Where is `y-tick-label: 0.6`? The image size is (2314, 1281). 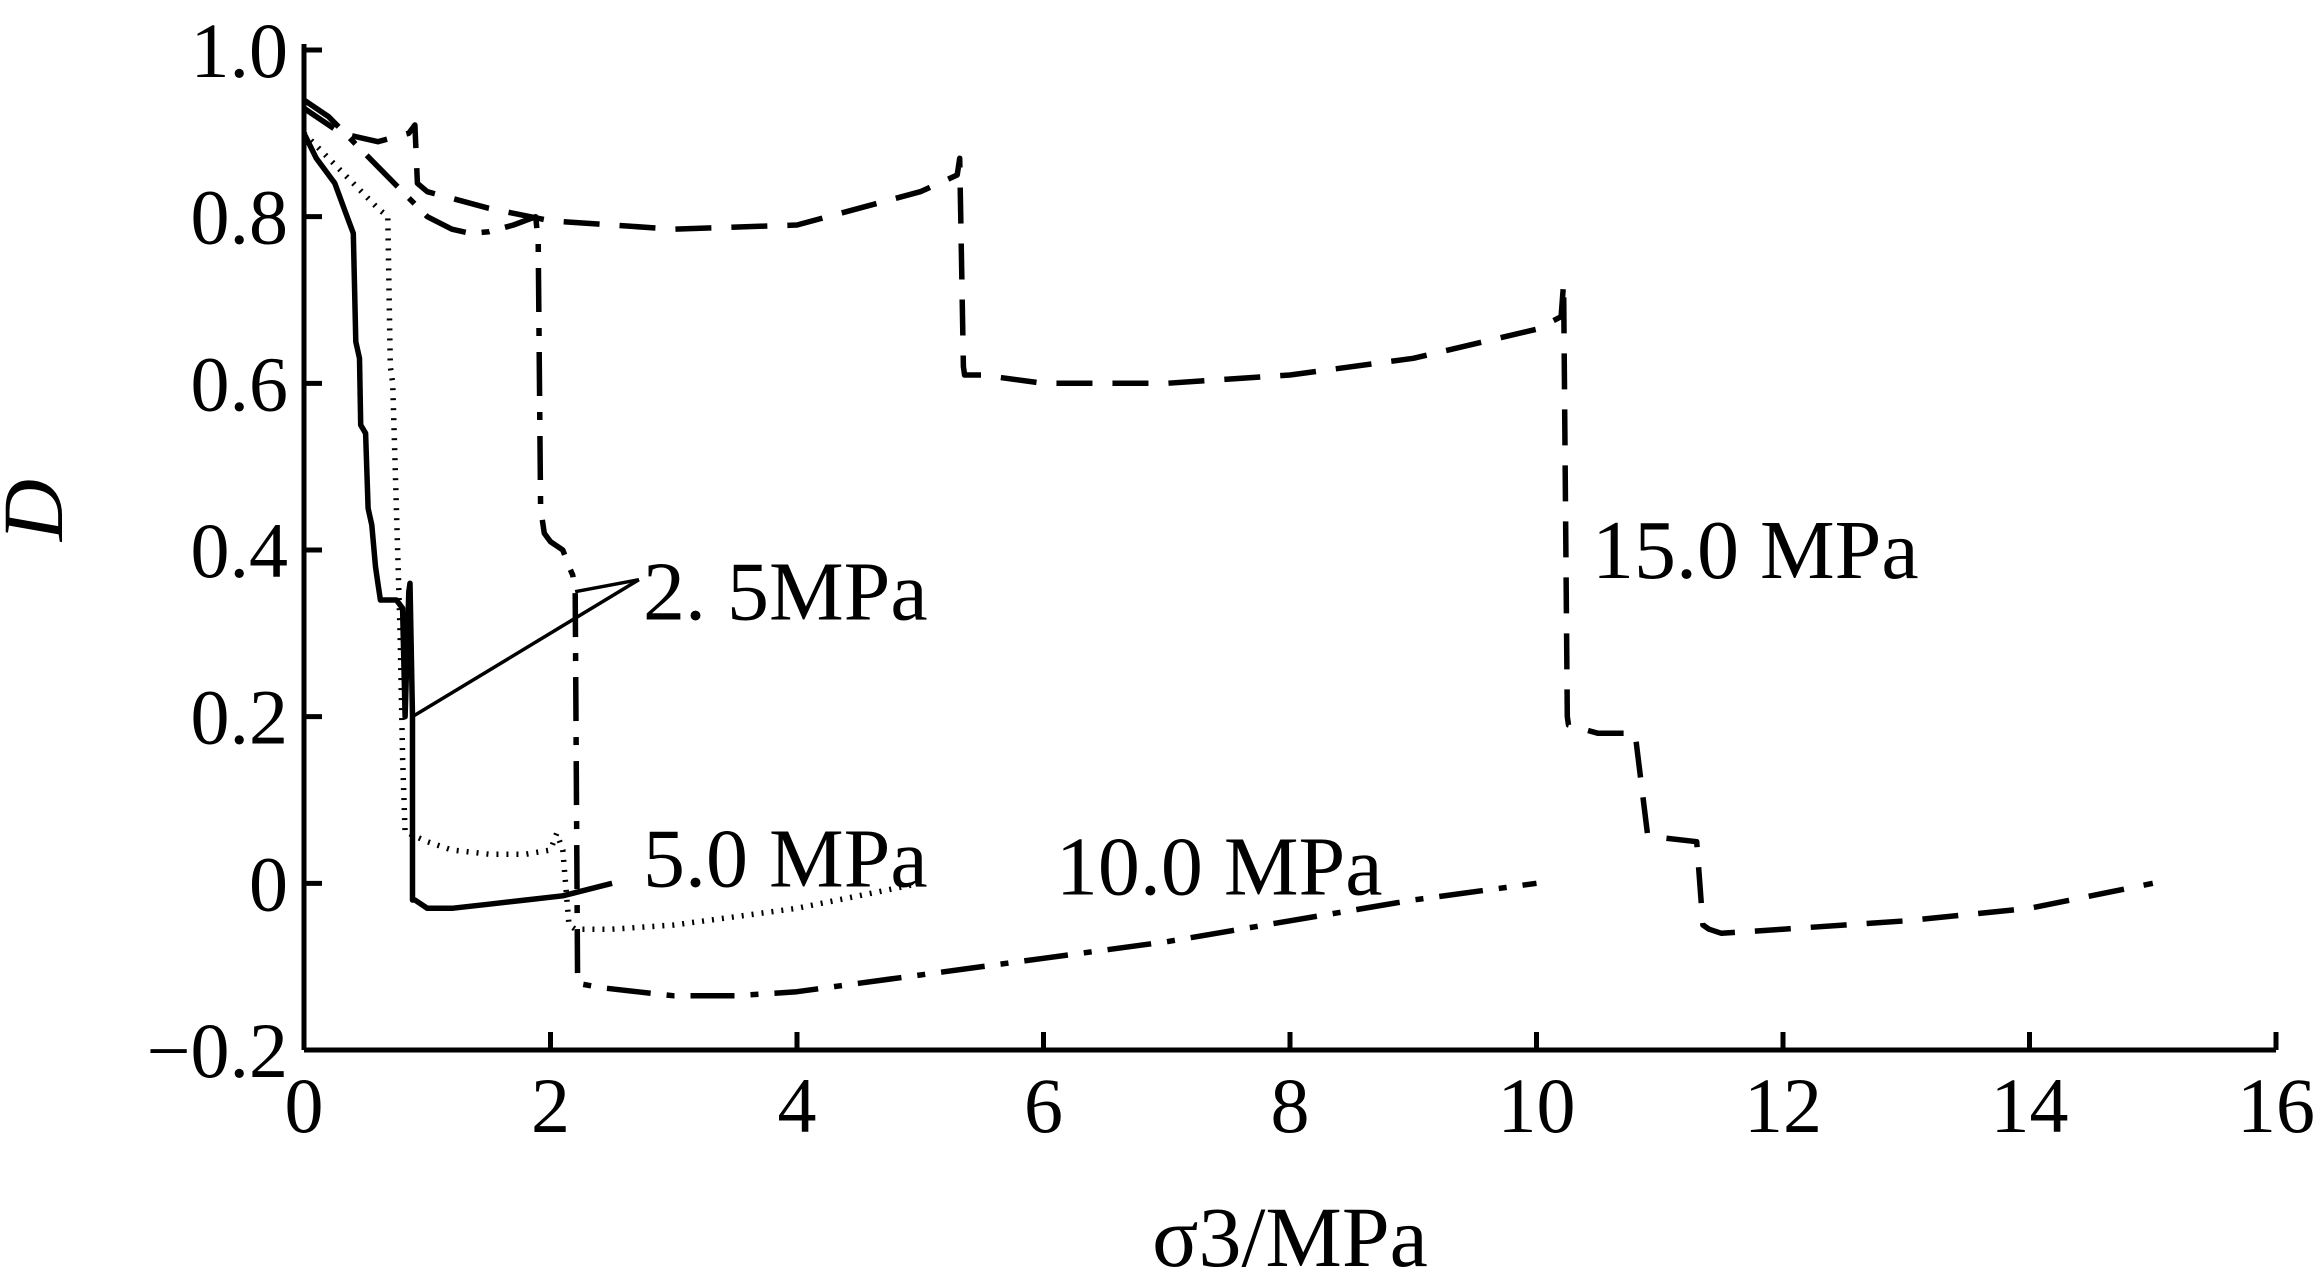 y-tick-label: 0.6 is located at coordinates (240, 383).